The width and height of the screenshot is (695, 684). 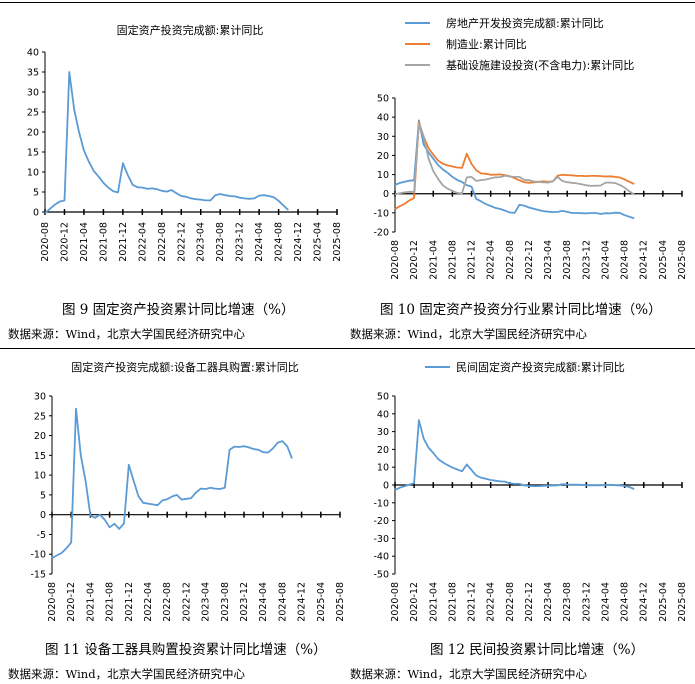 What do you see at coordinates (486, 44) in the screenshot?
I see `legend-label: 制造业:累计同比` at bounding box center [486, 44].